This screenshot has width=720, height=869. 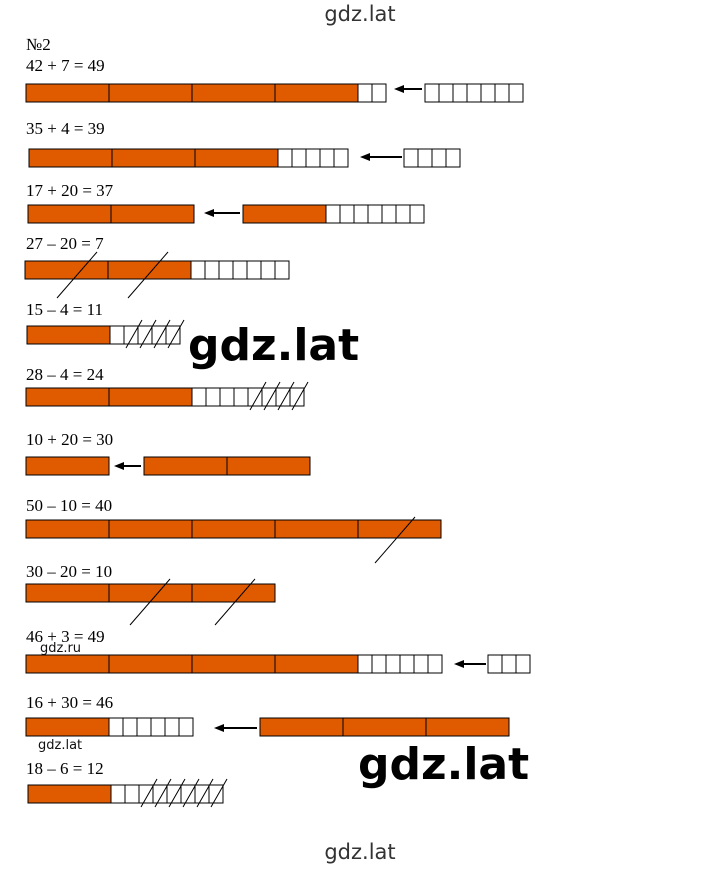 What do you see at coordinates (38, 44) in the screenshot?
I see `task-number: №2` at bounding box center [38, 44].